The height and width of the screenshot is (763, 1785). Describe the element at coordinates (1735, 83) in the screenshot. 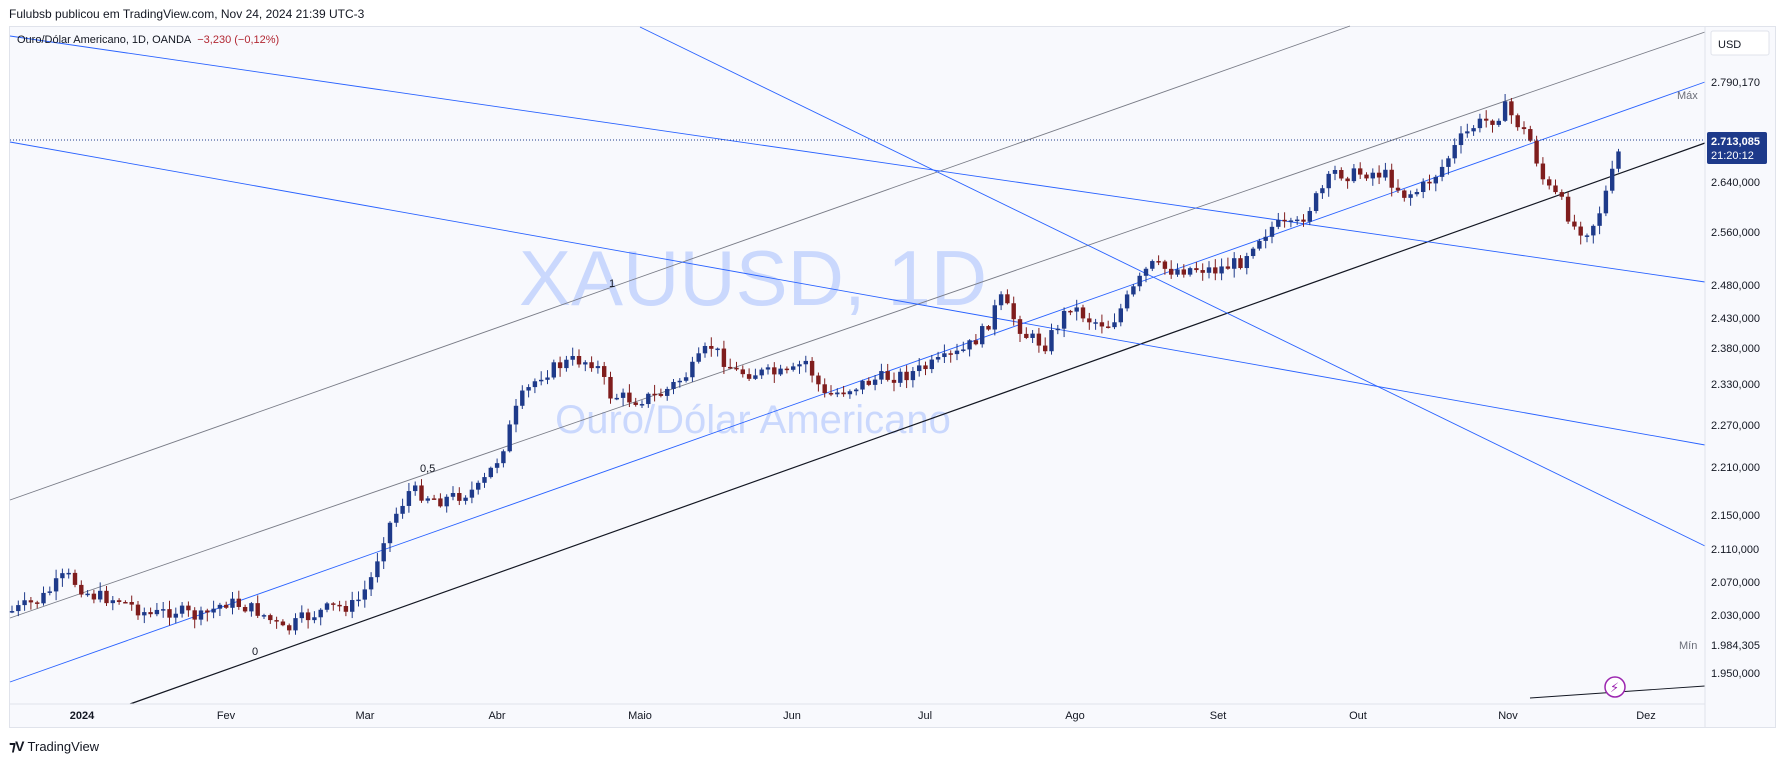

I see `price-tick: 2.790,170` at that location.